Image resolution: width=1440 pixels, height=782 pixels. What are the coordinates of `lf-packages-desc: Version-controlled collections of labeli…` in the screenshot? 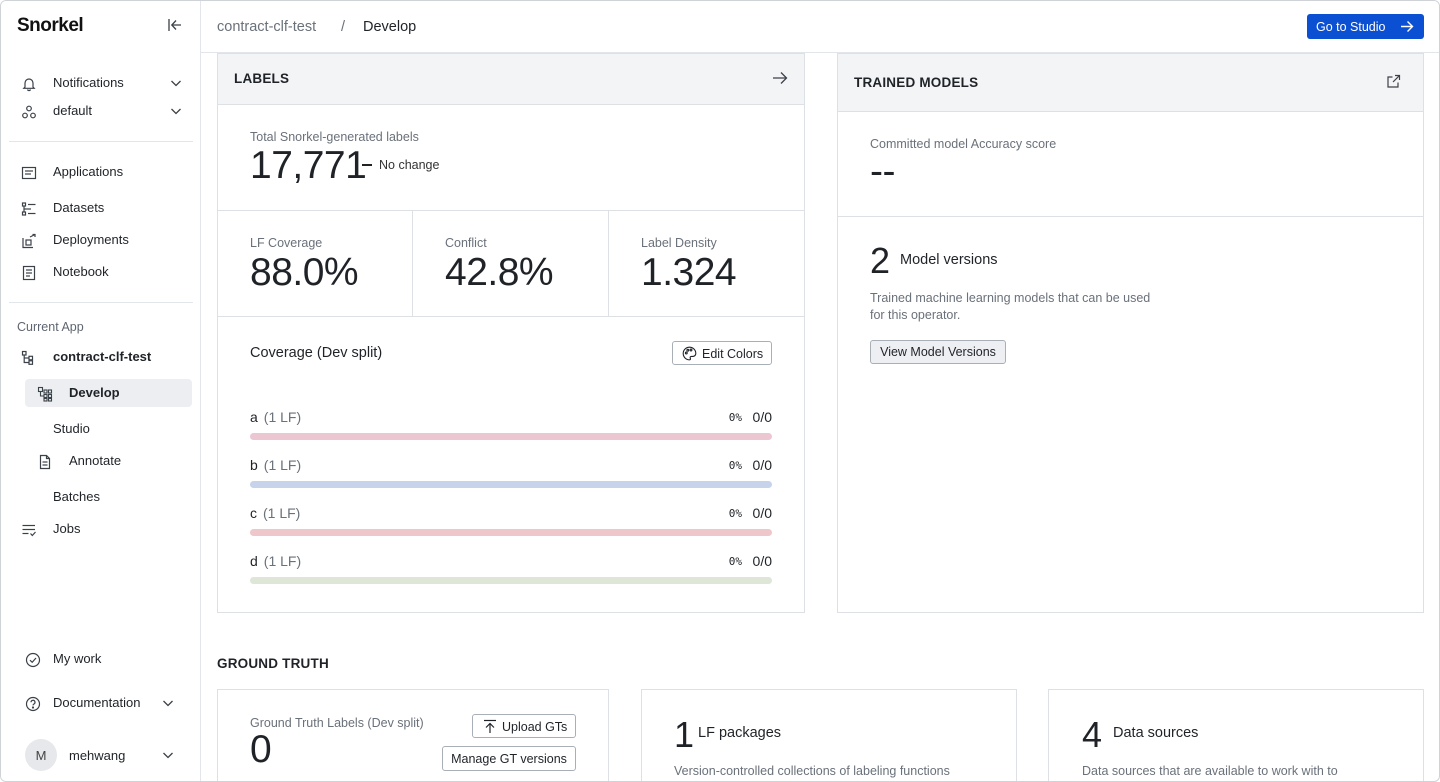 It's located at (812, 771).